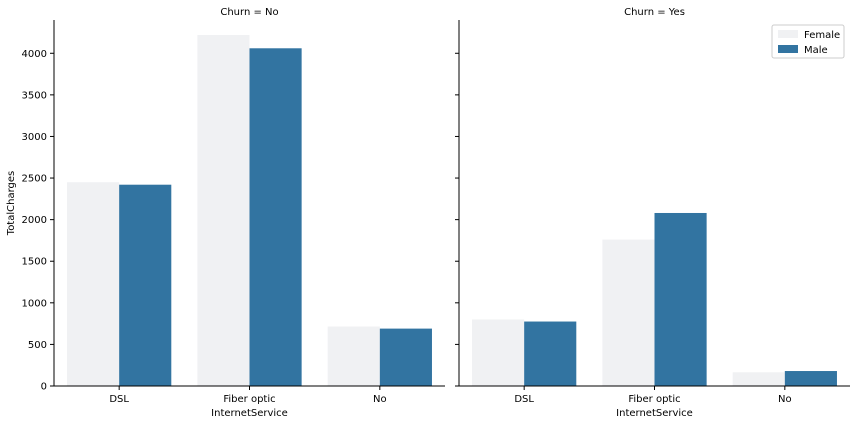 Image resolution: width=856 pixels, height=424 pixels. What do you see at coordinates (249, 12) in the screenshot?
I see `panel-title: Churn = No` at bounding box center [249, 12].